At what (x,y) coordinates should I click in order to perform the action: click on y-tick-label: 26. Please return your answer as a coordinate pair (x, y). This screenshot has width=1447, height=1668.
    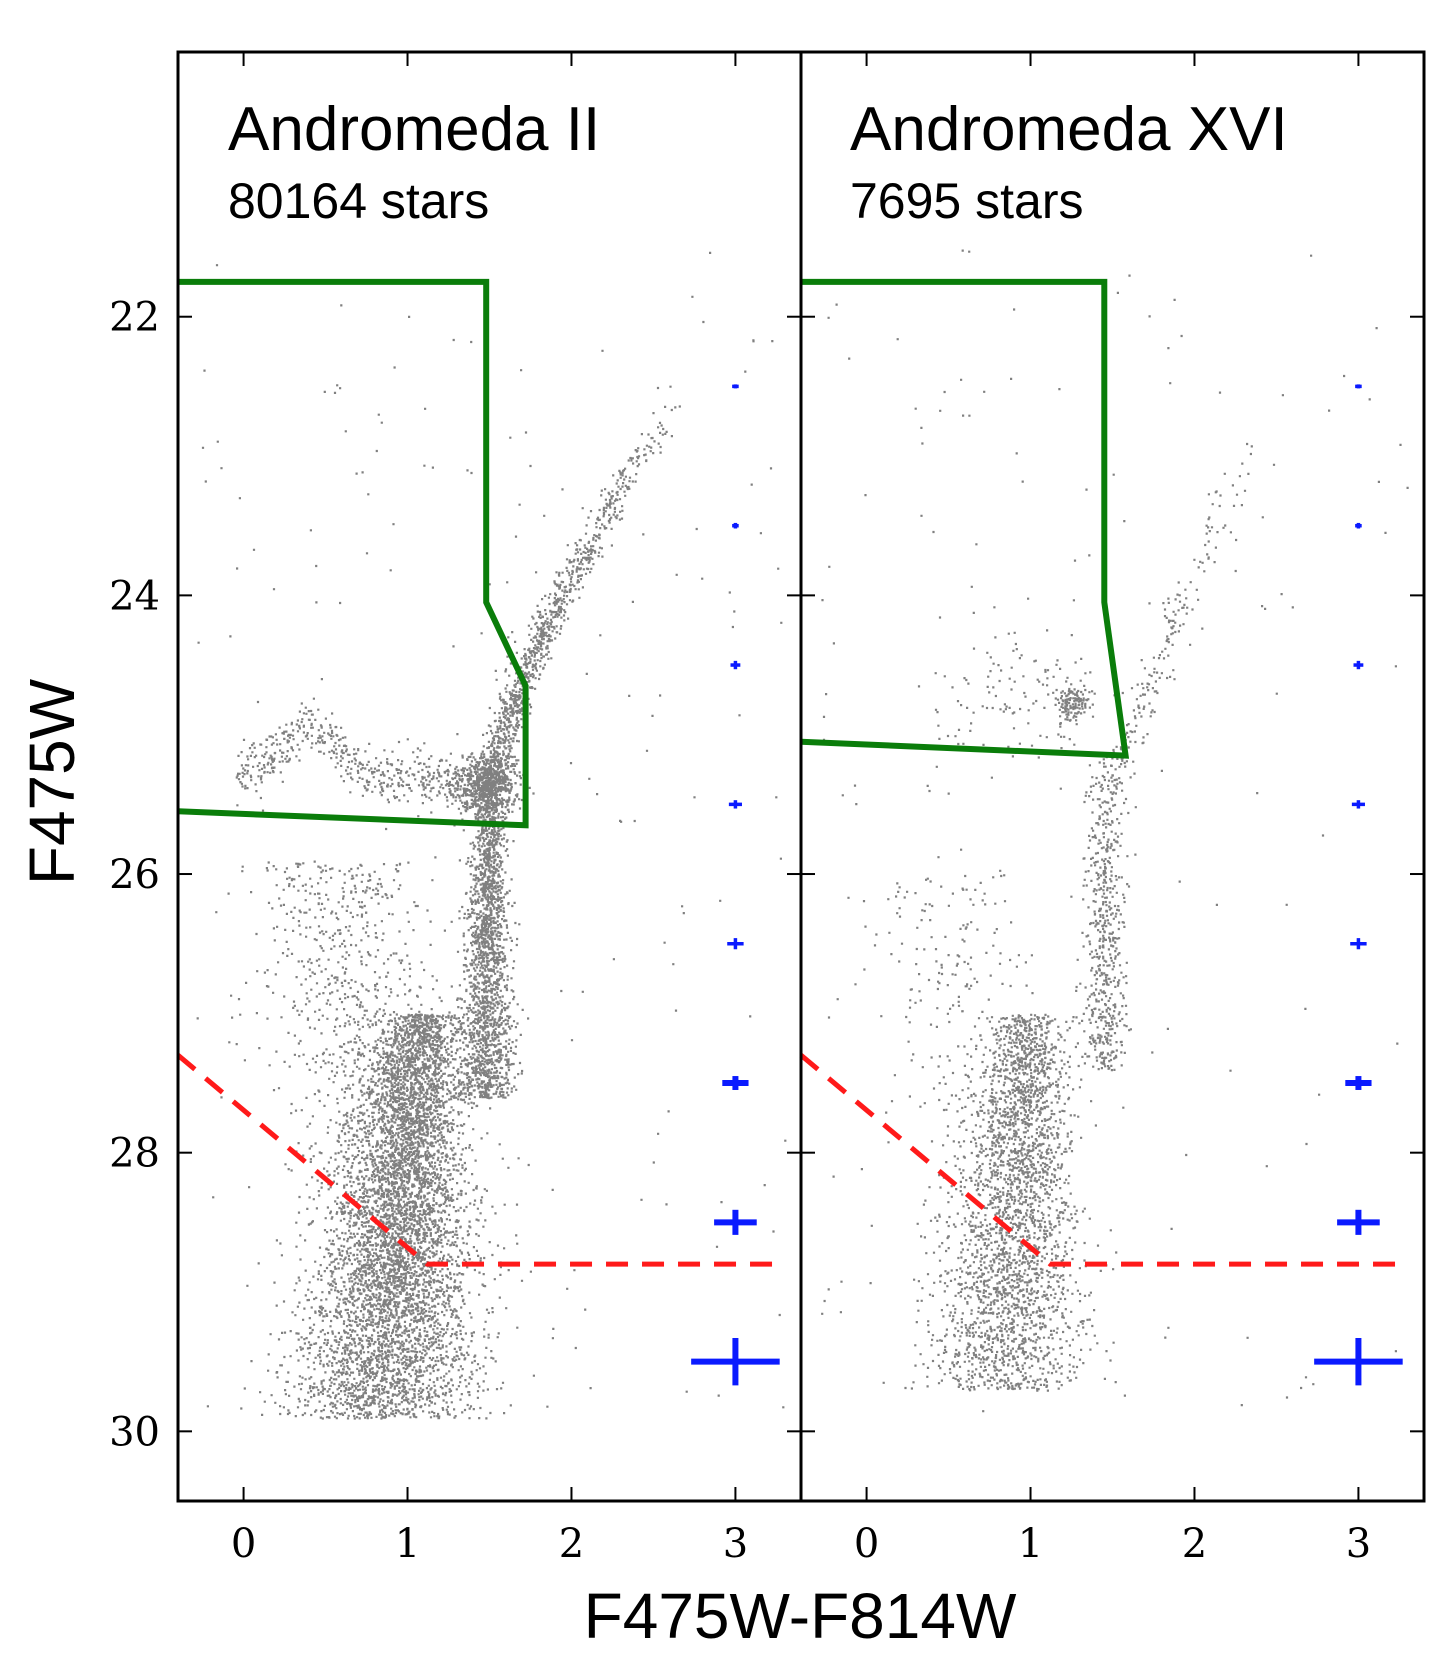
    Looking at the image, I should click on (134, 875).